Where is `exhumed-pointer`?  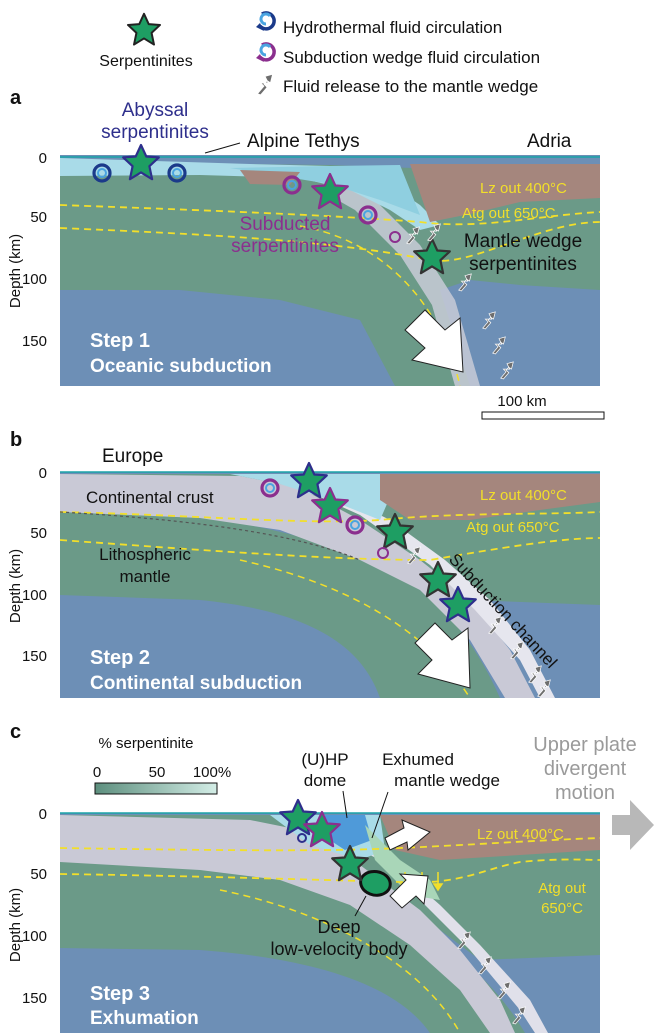
exhumed-pointer is located at coordinates (380, 815).